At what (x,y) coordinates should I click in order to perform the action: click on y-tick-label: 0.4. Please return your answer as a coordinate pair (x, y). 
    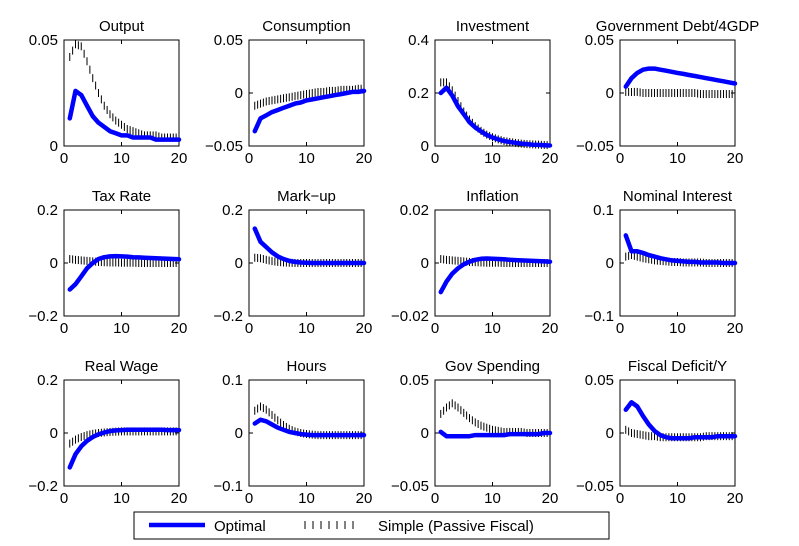
    Looking at the image, I should click on (418, 40).